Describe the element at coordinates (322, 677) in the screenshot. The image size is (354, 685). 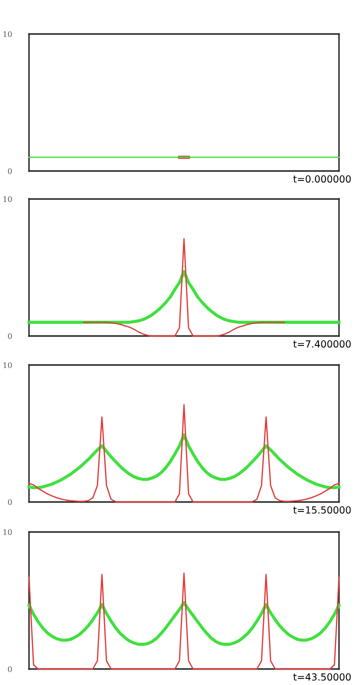
I see `text: t=43.50000` at that location.